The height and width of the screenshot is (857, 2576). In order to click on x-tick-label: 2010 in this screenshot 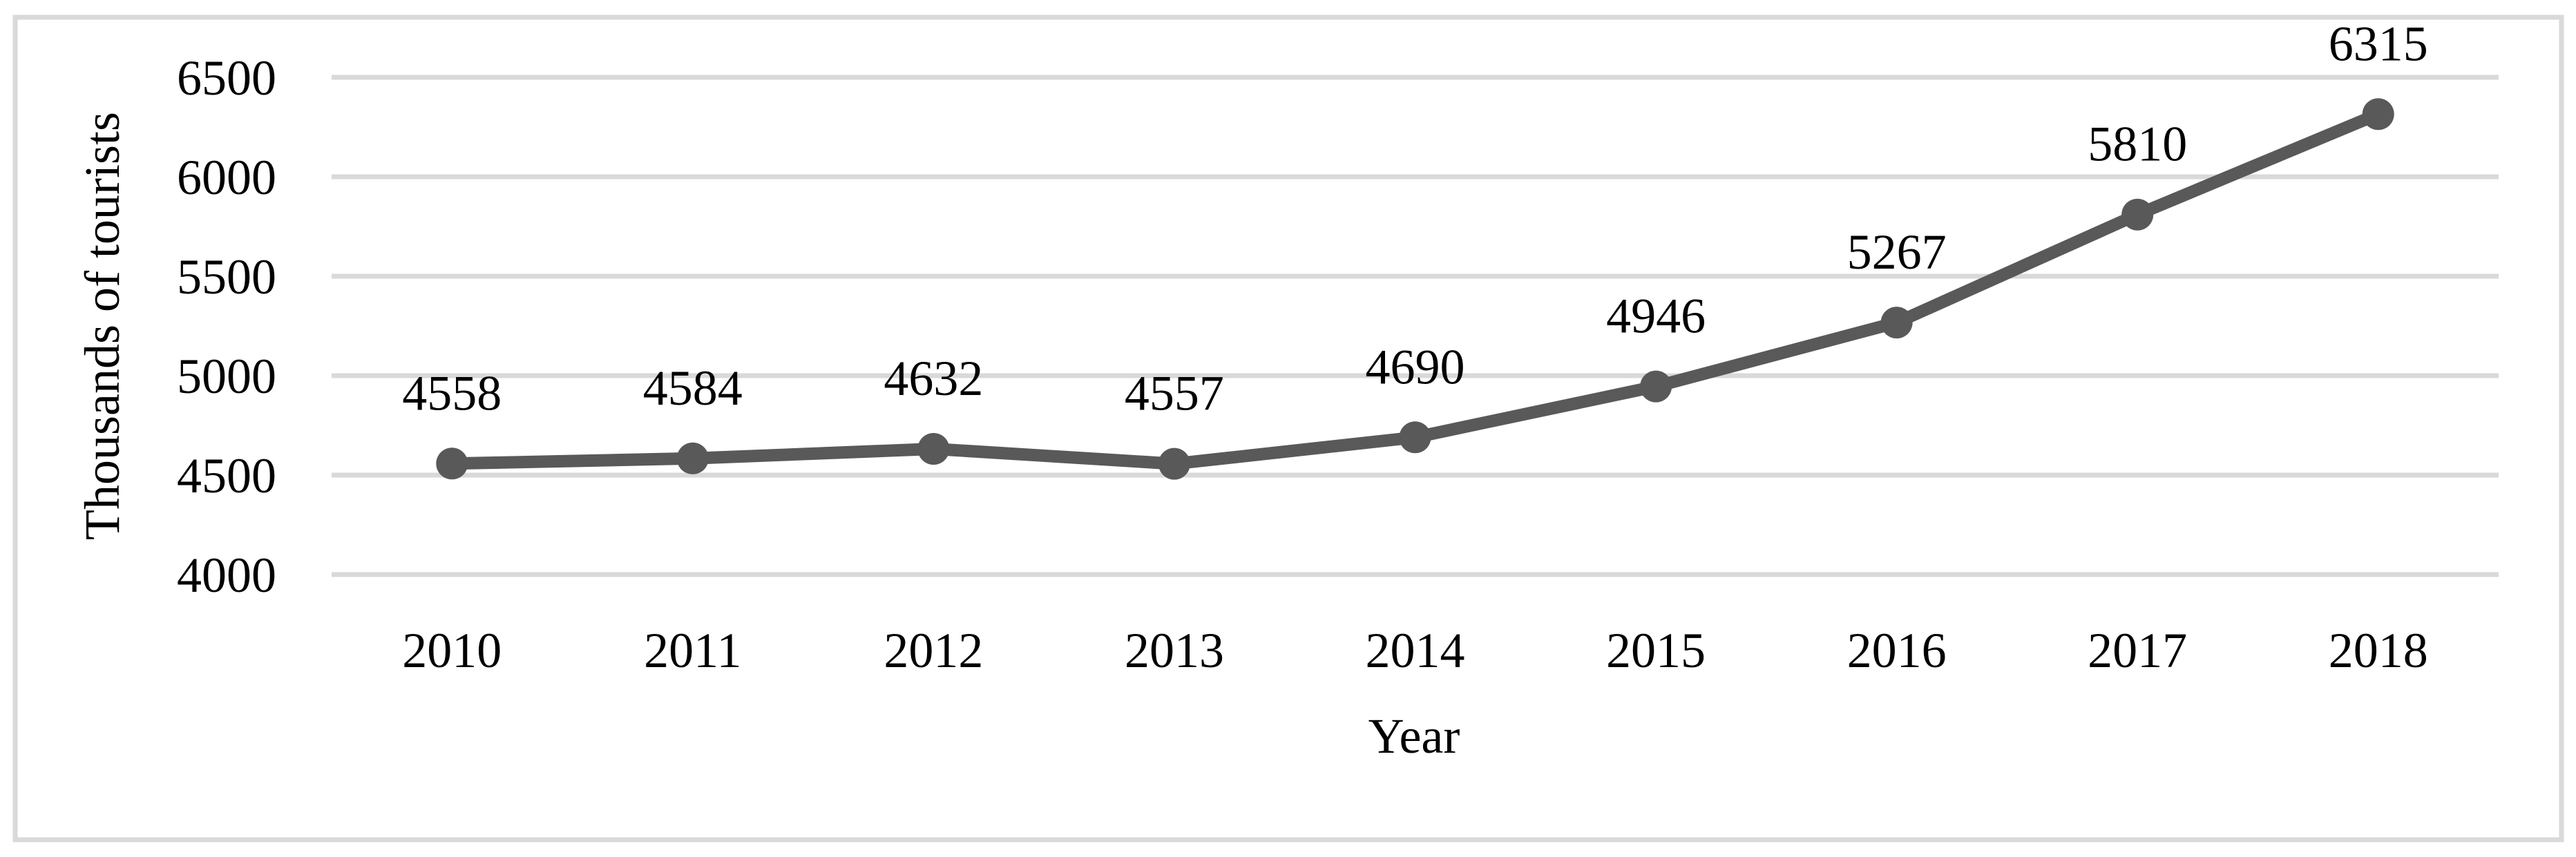, I will do `click(452, 650)`.